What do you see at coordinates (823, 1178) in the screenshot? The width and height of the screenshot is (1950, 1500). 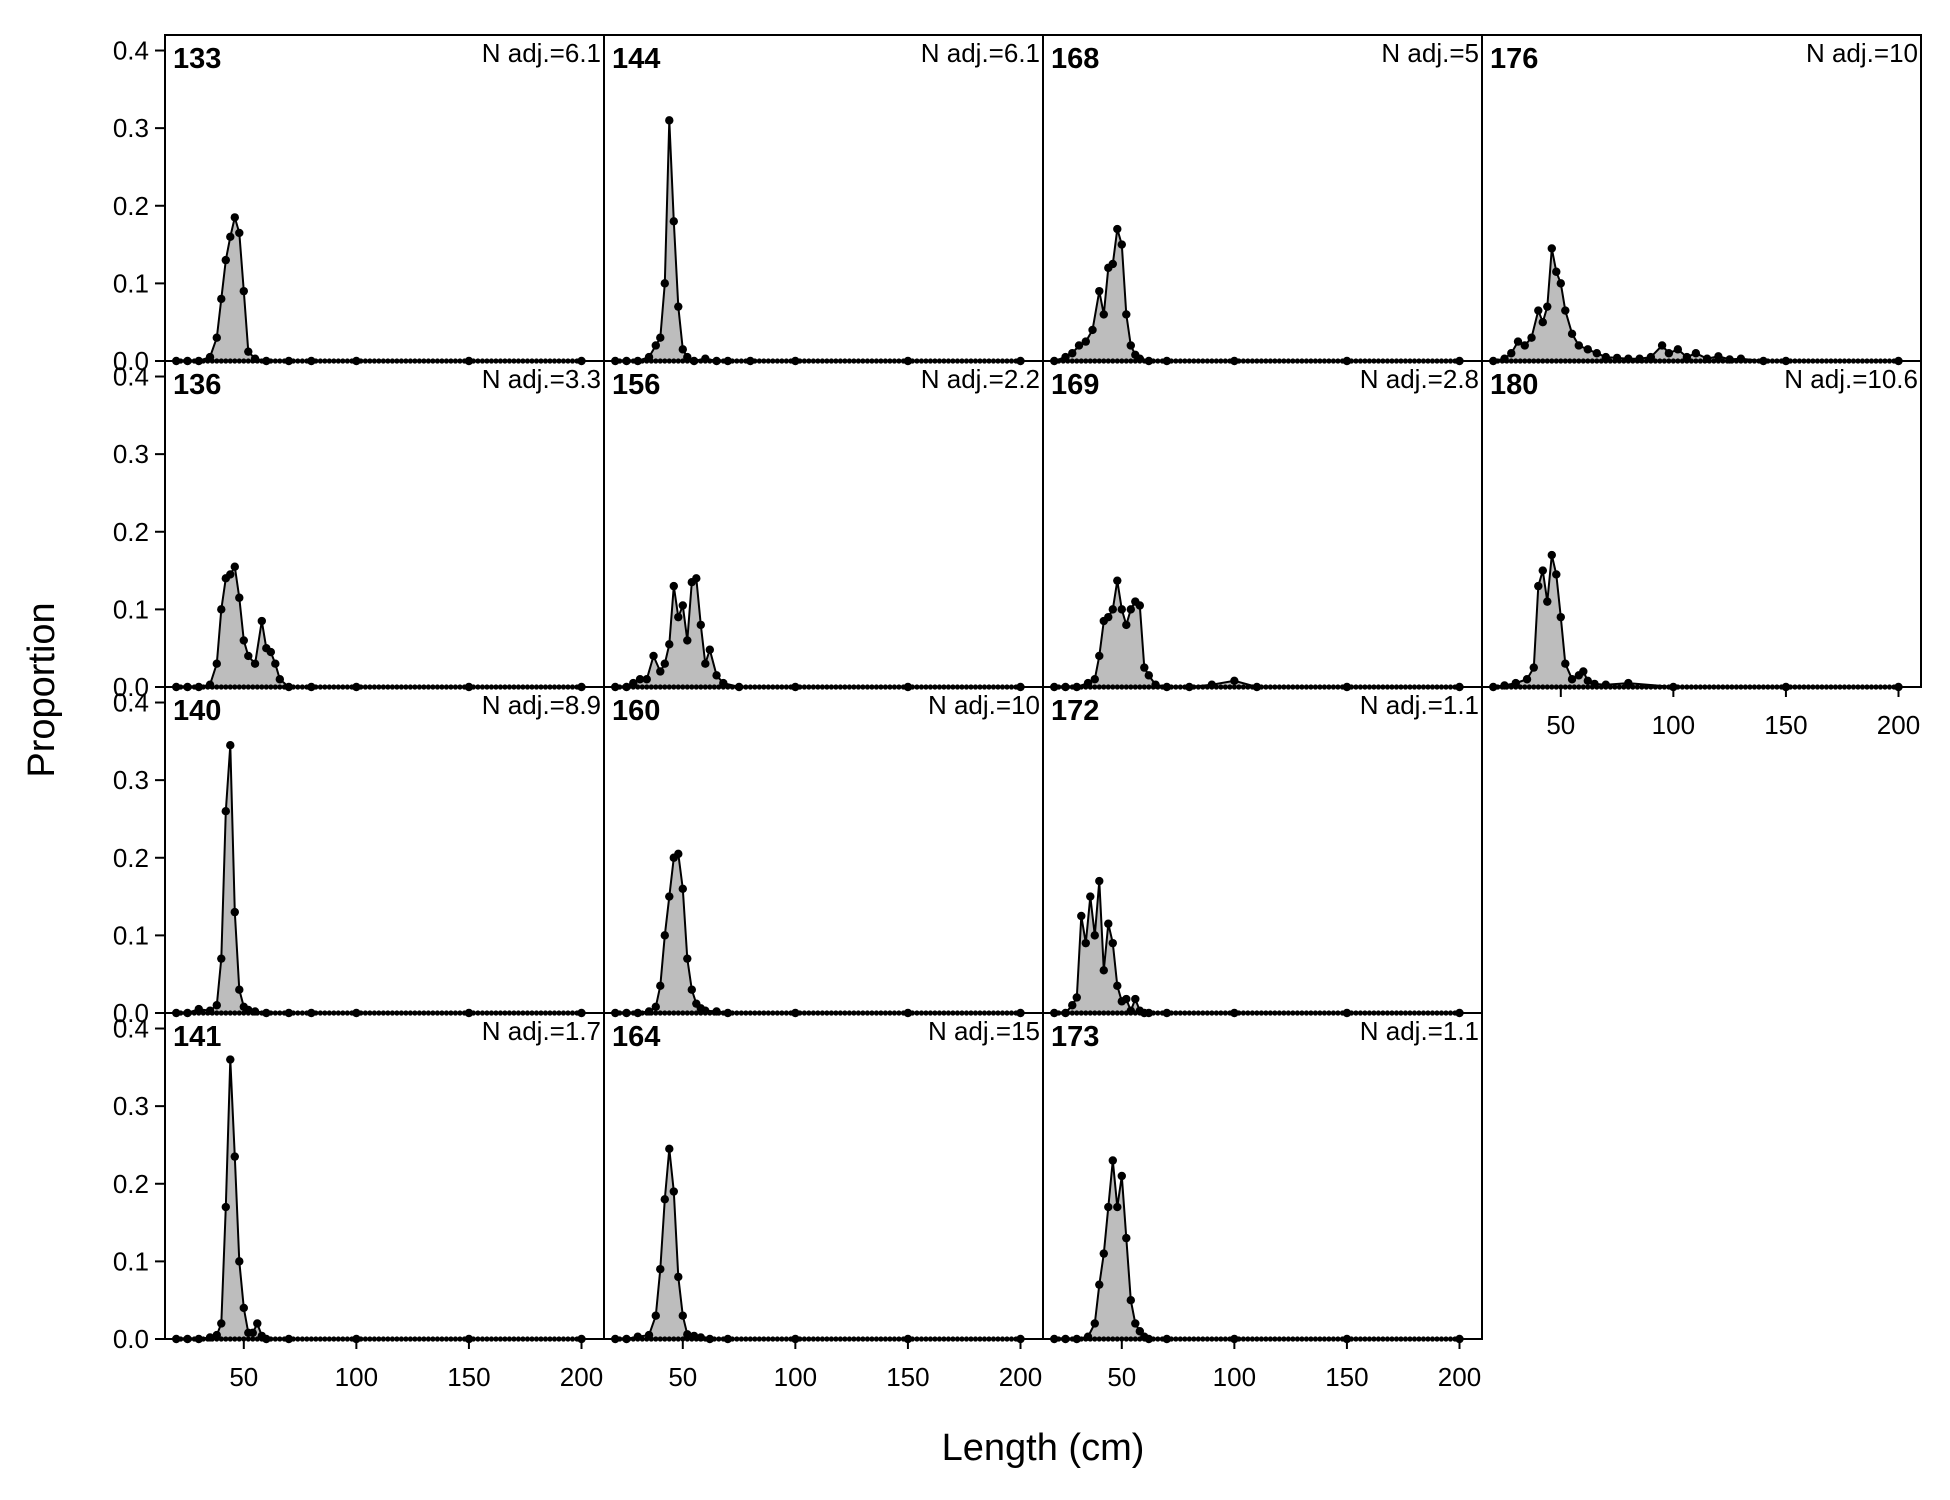 I see `panel-164: 164 N adj.=15` at bounding box center [823, 1178].